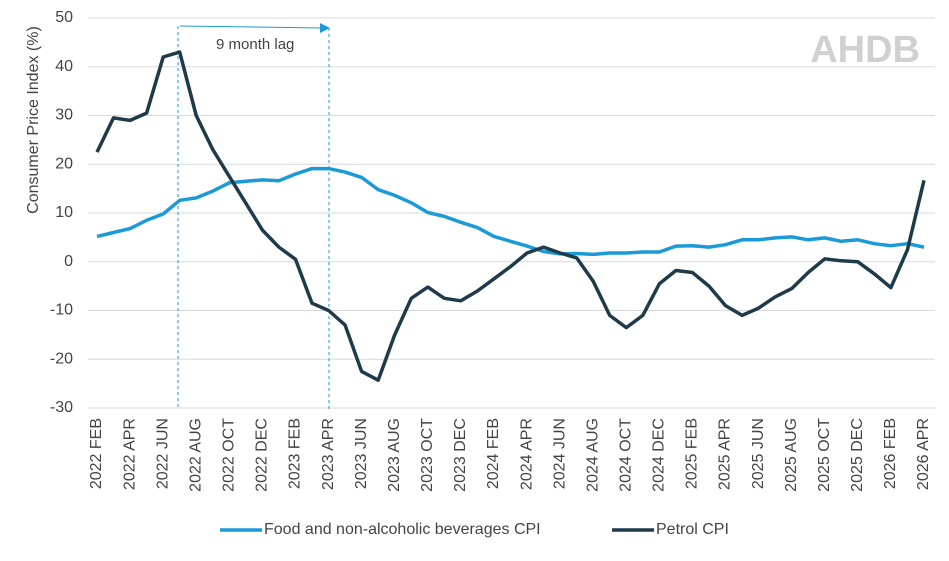  I want to click on x-tick-label: 2022 FEB, so click(96, 453).